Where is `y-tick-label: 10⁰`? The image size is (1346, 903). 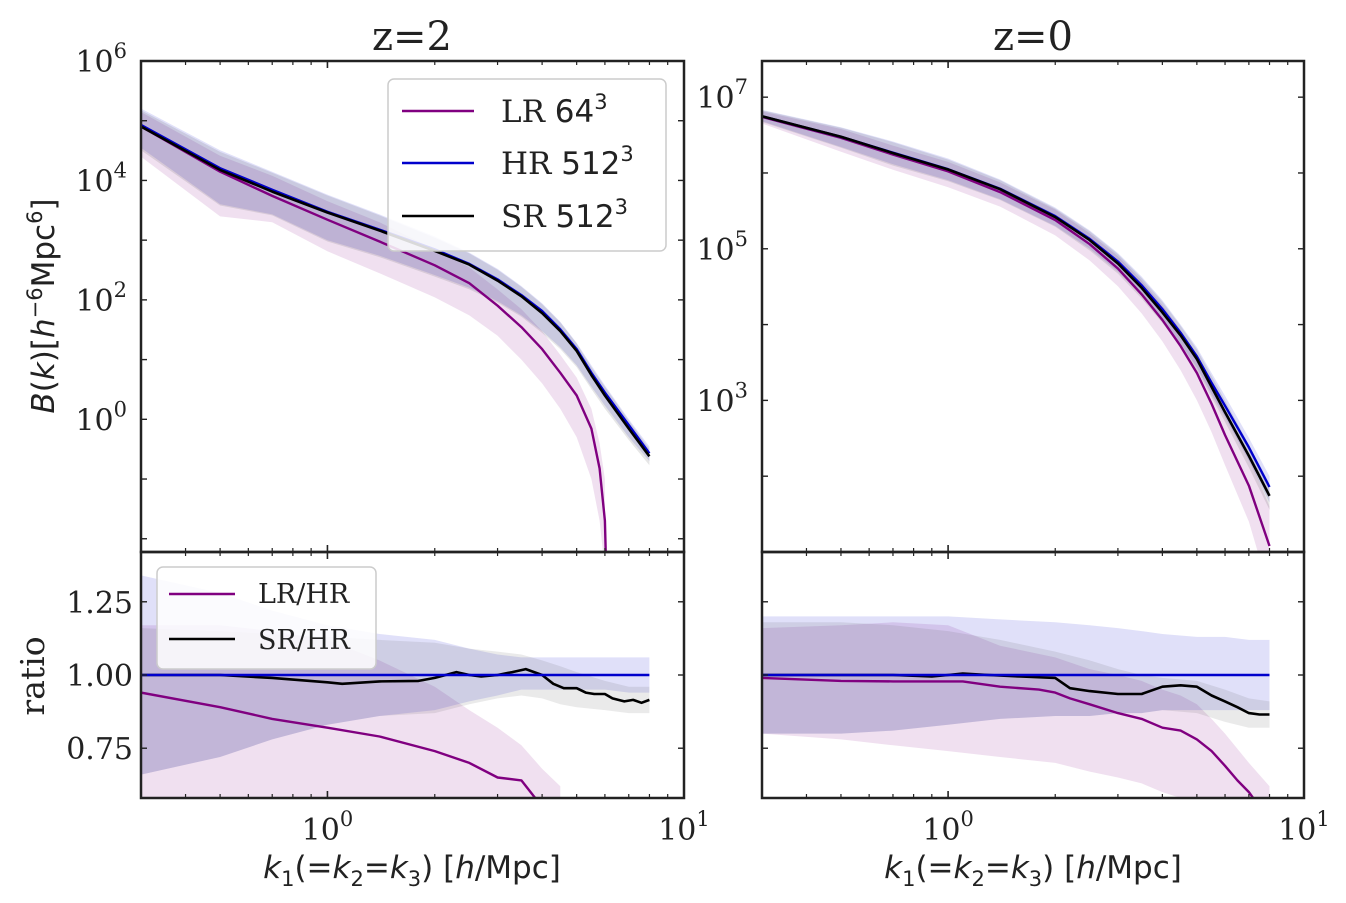
y-tick-label: 10⁰ is located at coordinates (101, 417).